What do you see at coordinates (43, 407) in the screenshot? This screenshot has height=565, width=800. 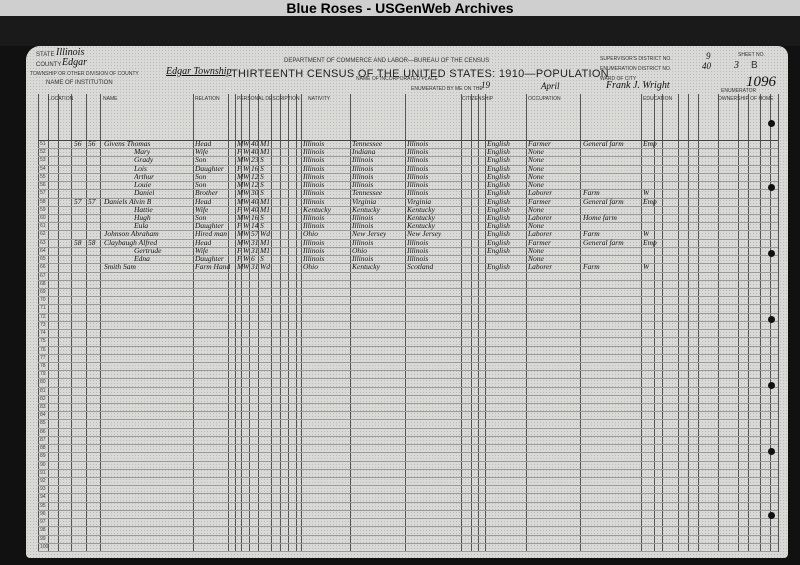 I see `row-number: 83` at bounding box center [43, 407].